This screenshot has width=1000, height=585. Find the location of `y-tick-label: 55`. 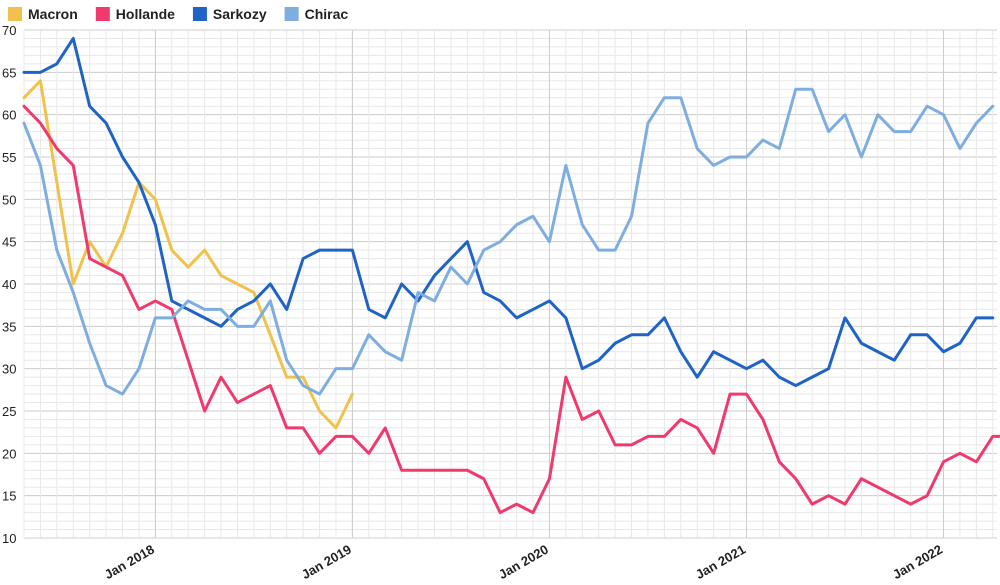

y-tick-label: 55 is located at coordinates (9, 157).